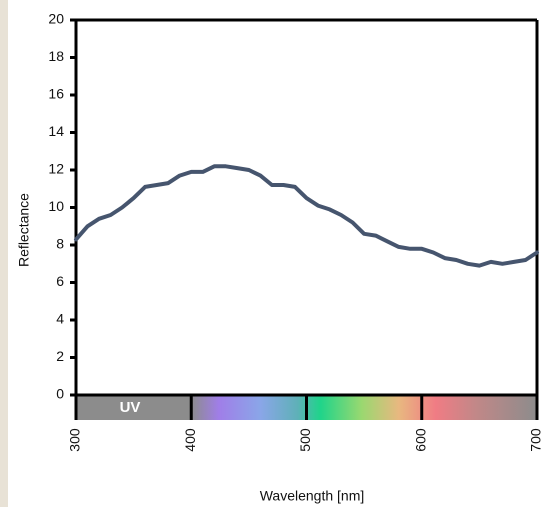 The width and height of the screenshot is (554, 512). I want to click on x-tick-label: 600, so click(420, 440).